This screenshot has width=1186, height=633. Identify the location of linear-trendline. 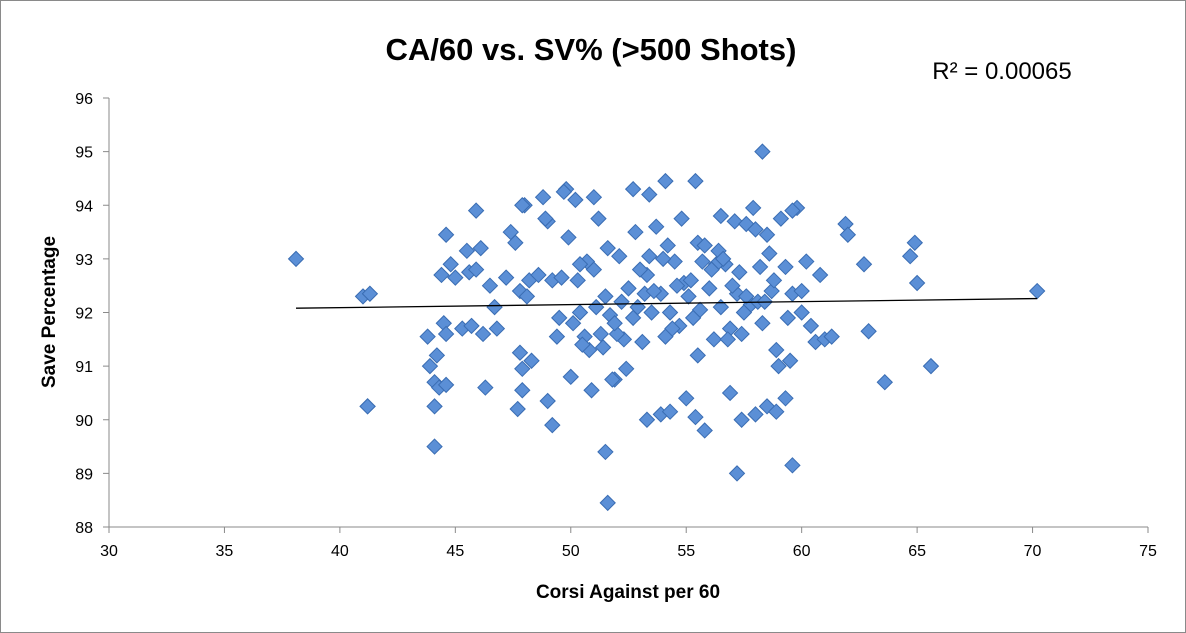
(667, 303).